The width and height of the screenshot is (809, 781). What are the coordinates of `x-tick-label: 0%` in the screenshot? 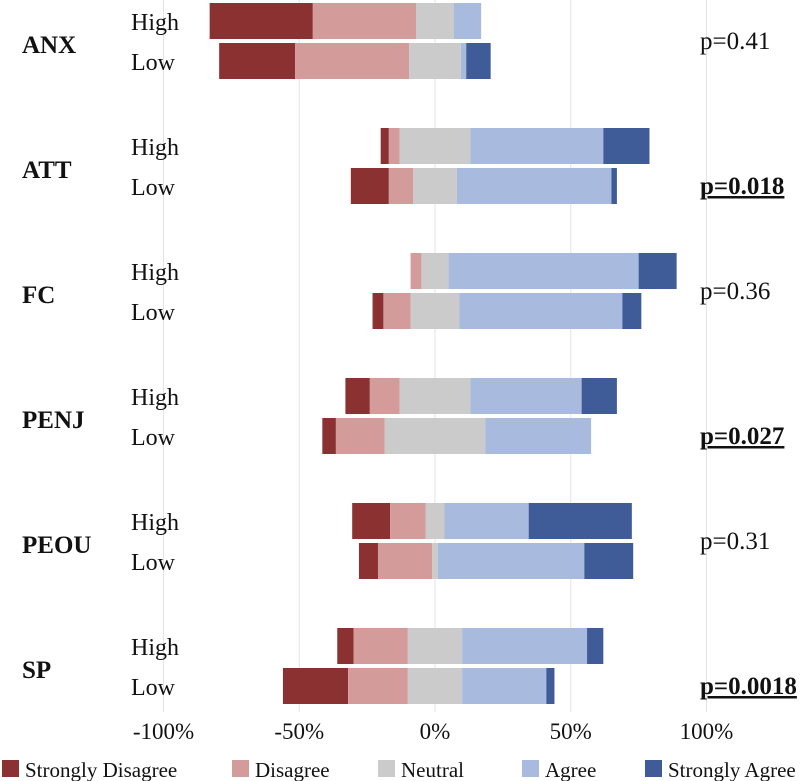 It's located at (435, 731).